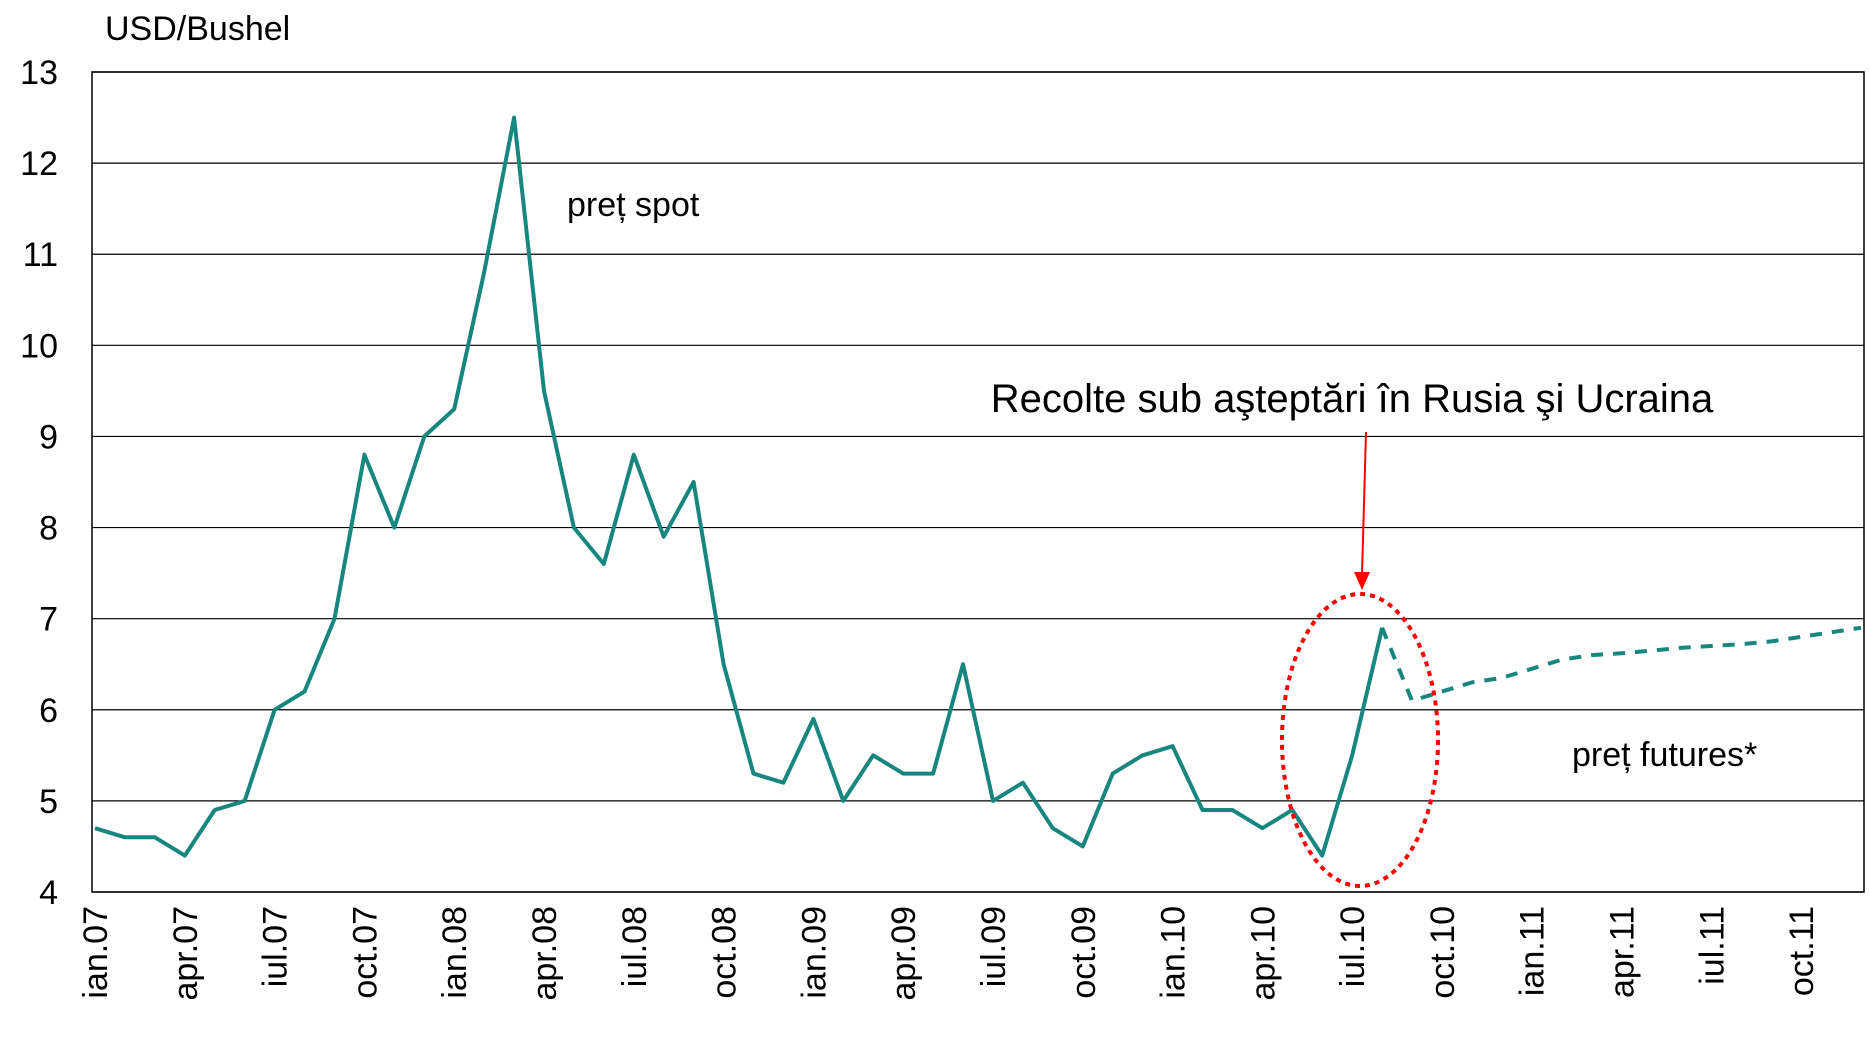 The image size is (1870, 1044). Describe the element at coordinates (1623, 952) in the screenshot. I see `x-tick-label: apr.11` at that location.